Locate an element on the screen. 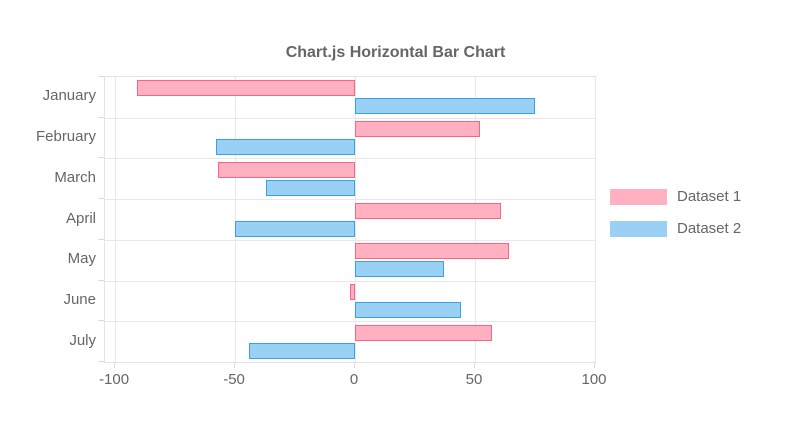 Image resolution: width=791 pixels, height=447 pixels. legend-item-dataset-2: Dataset 2 is located at coordinates (675, 229).